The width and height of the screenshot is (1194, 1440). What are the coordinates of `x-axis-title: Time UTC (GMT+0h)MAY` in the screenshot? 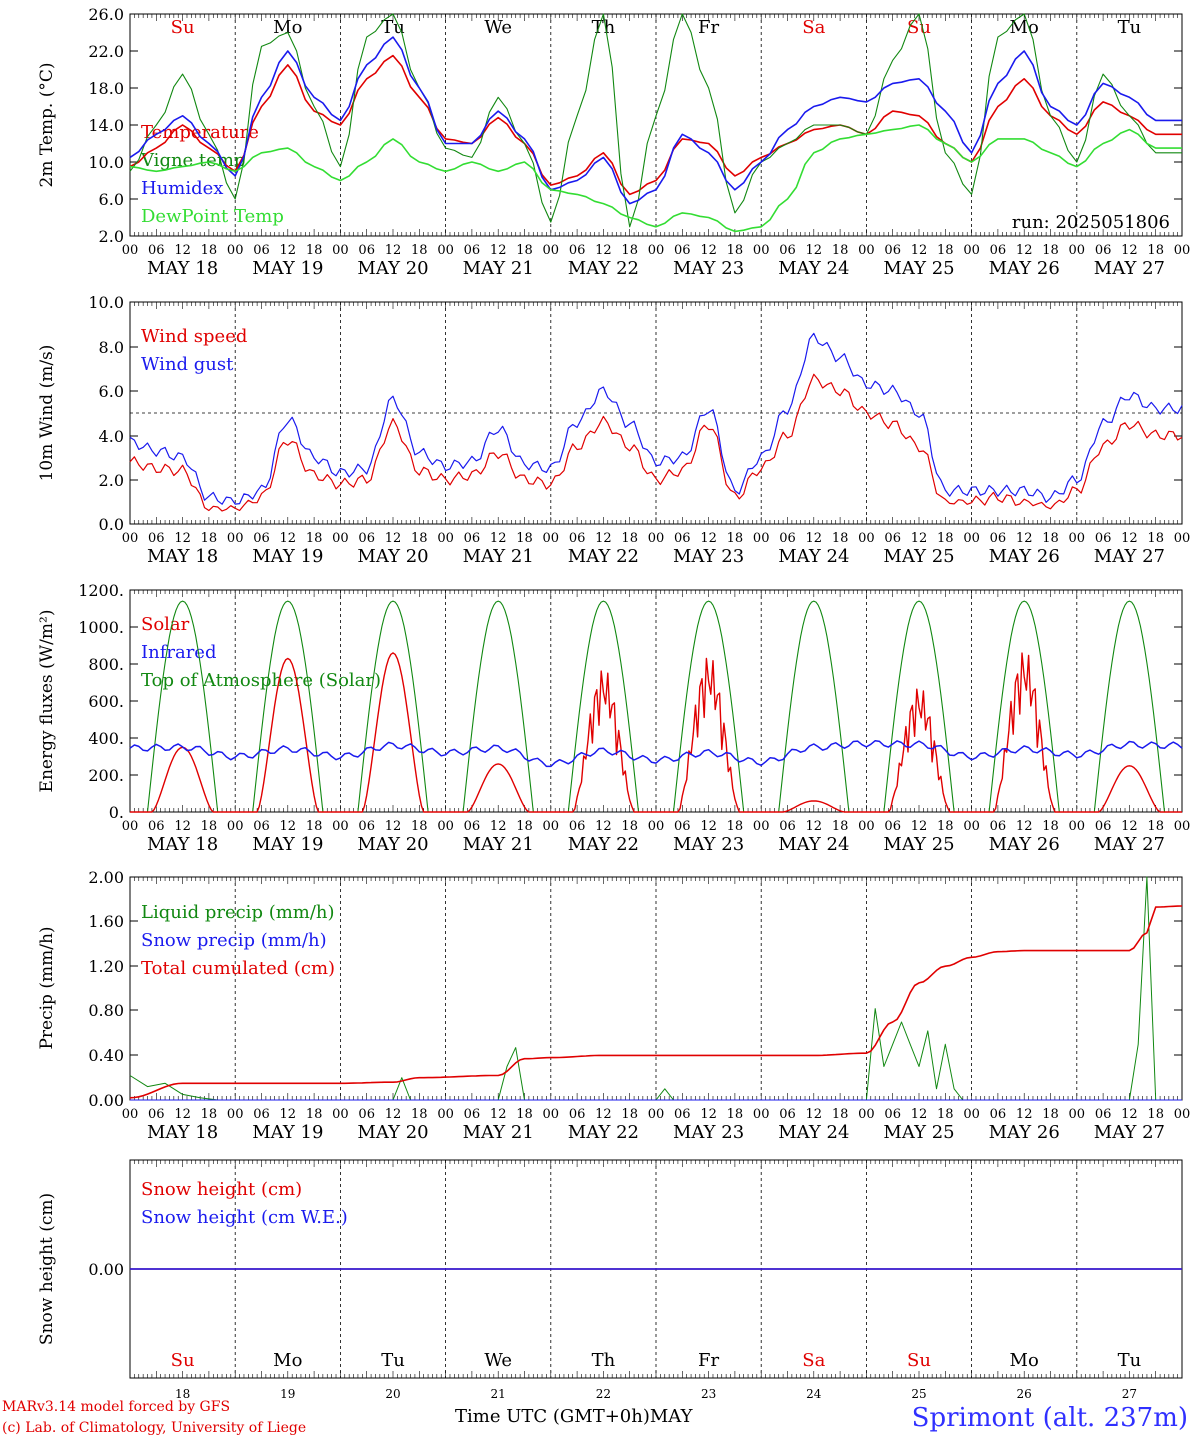 It's located at (573, 1416).